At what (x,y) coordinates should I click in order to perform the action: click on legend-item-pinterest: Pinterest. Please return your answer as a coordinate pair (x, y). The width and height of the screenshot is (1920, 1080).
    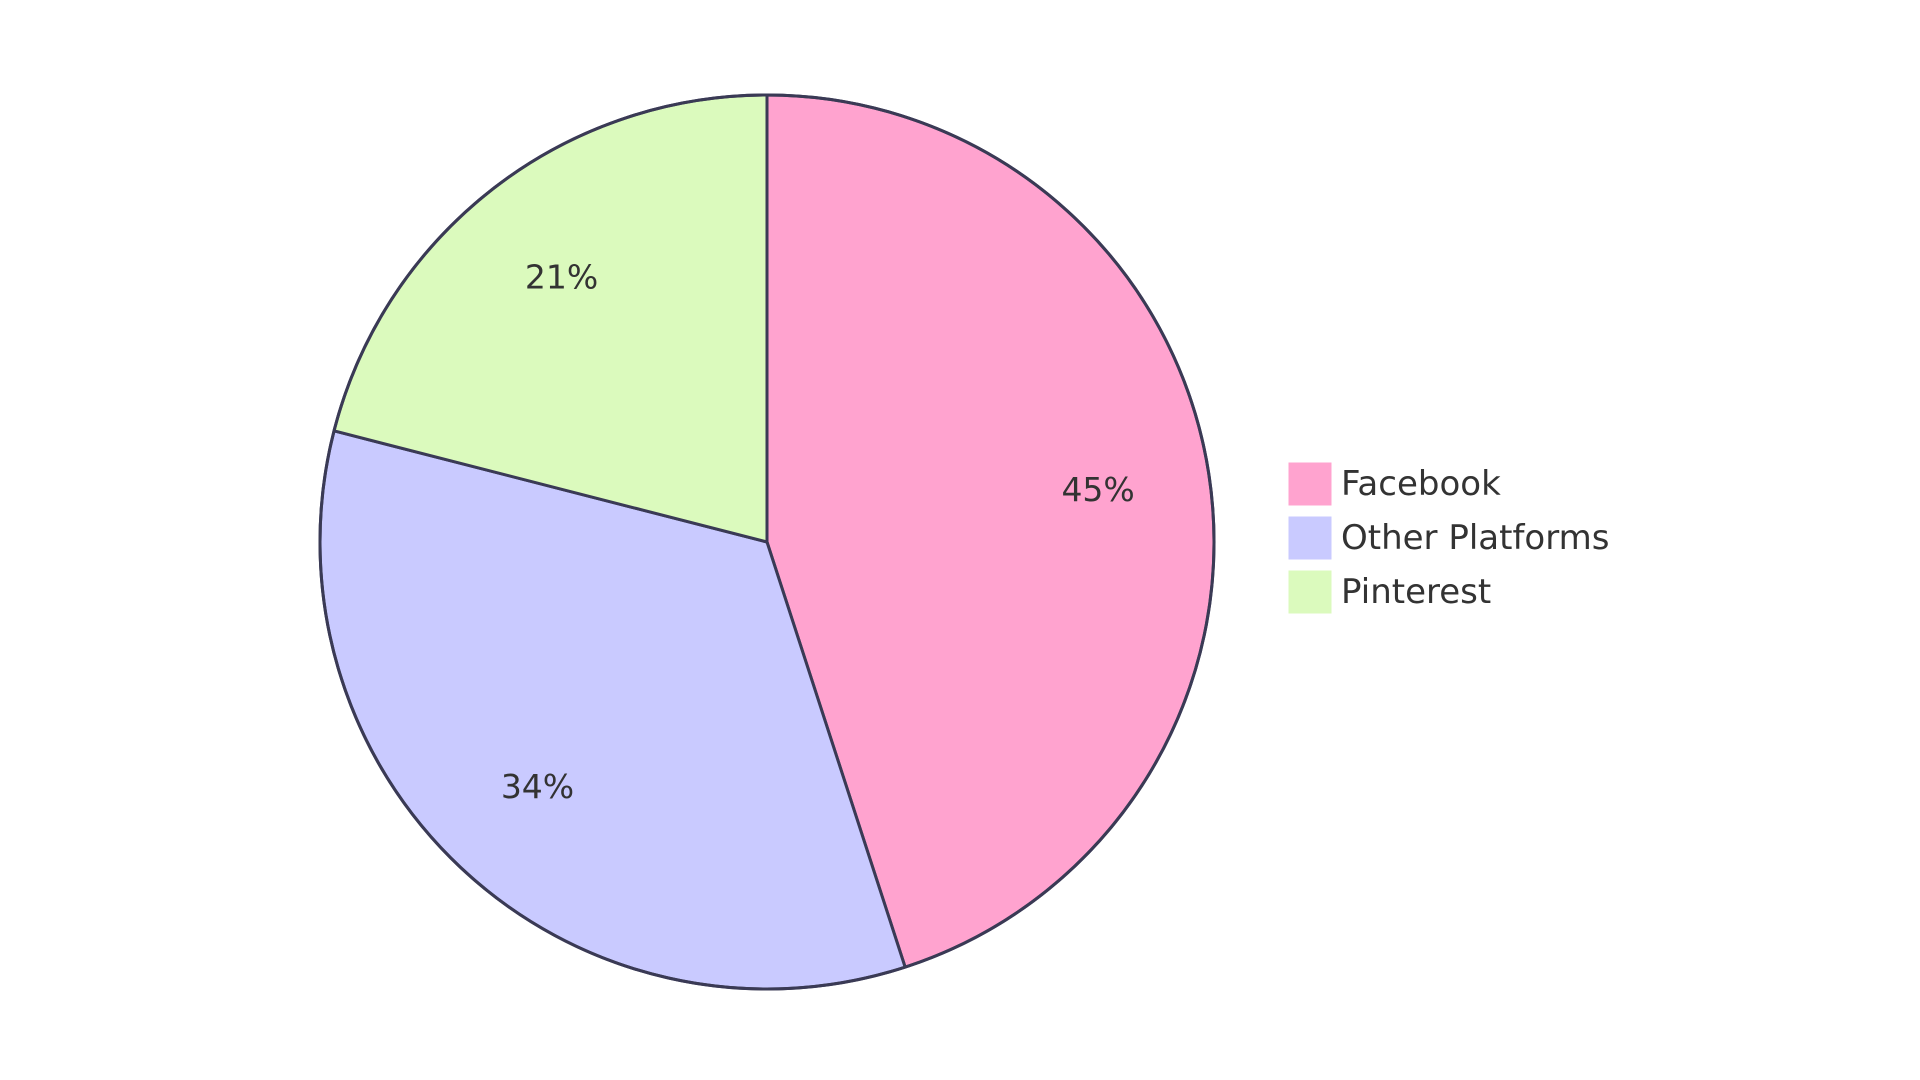
    Looking at the image, I should click on (1389, 592).